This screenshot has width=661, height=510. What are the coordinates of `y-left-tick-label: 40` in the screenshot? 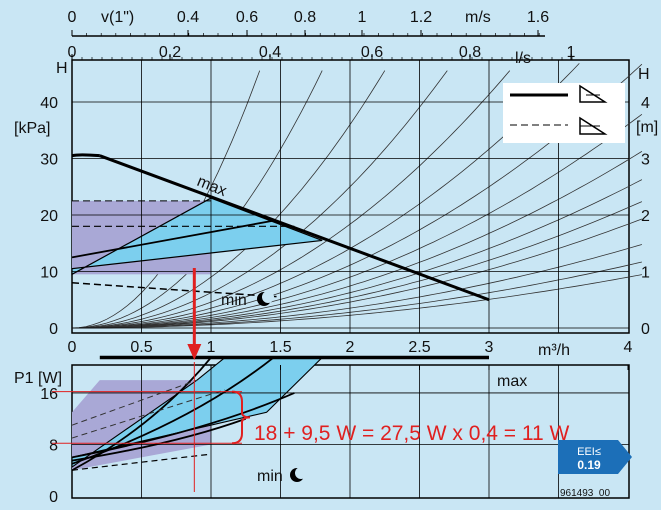 It's located at (49, 103).